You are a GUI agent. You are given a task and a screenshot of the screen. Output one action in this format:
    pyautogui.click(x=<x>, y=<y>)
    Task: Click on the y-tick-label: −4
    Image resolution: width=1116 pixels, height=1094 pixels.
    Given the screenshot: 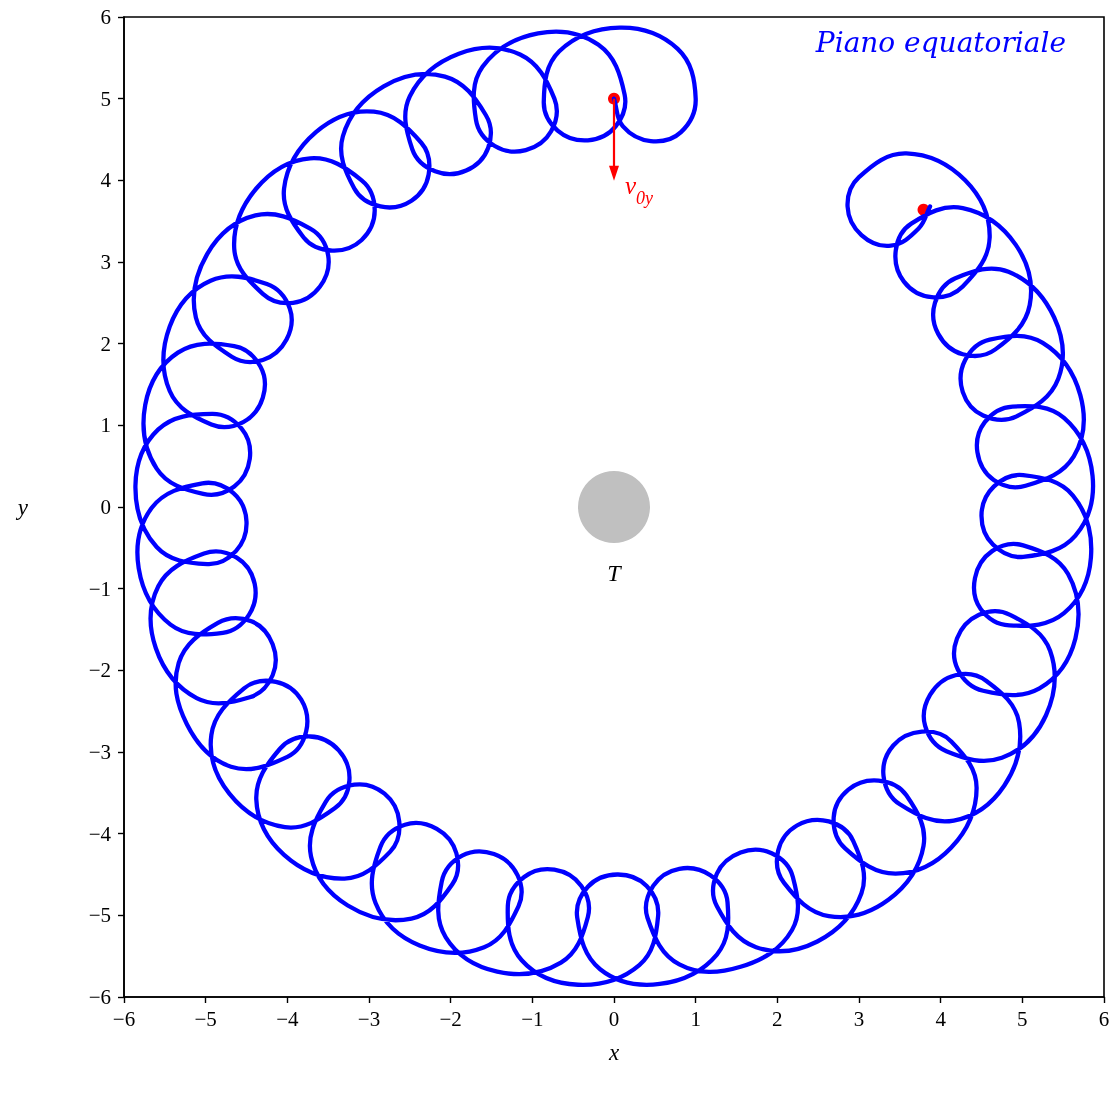 What is the action you would take?
    pyautogui.click(x=100, y=833)
    